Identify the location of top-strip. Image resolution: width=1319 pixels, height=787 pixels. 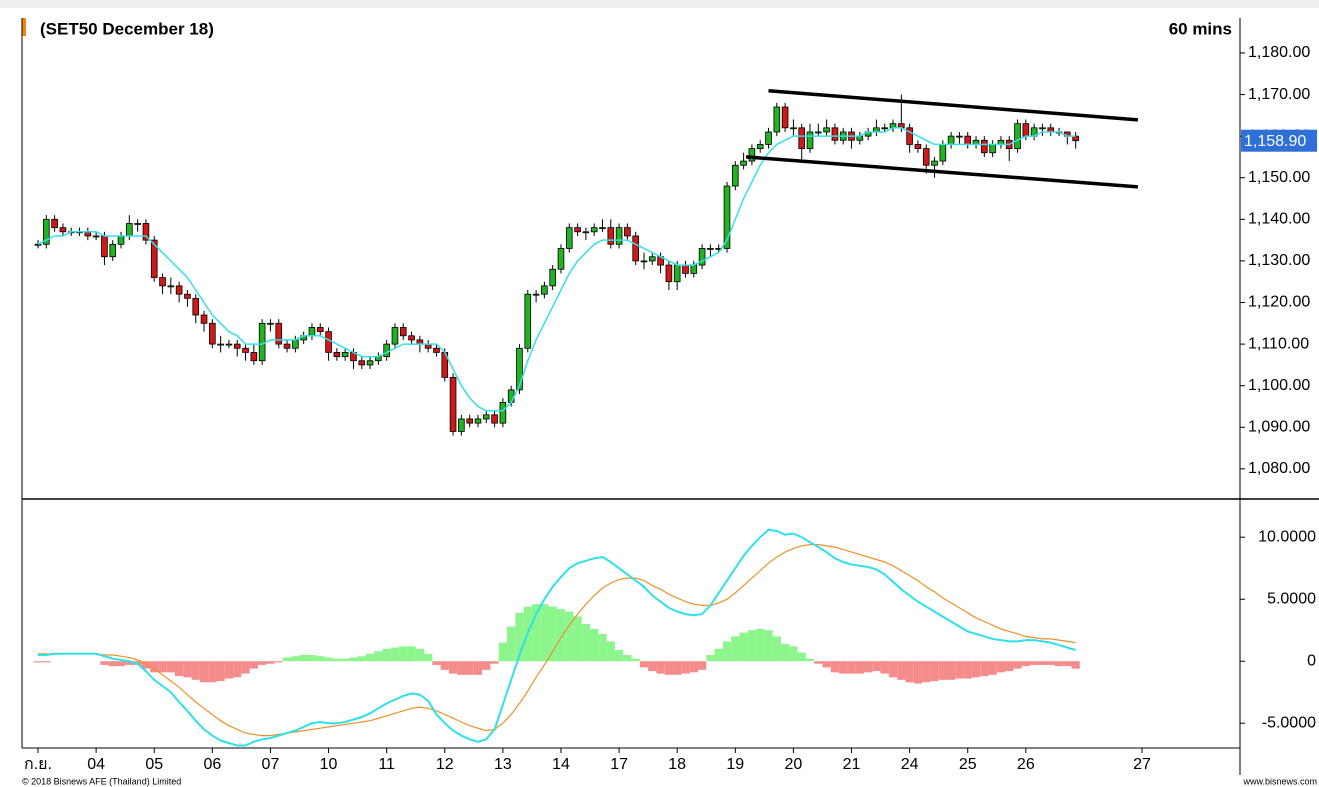
(659, 4).